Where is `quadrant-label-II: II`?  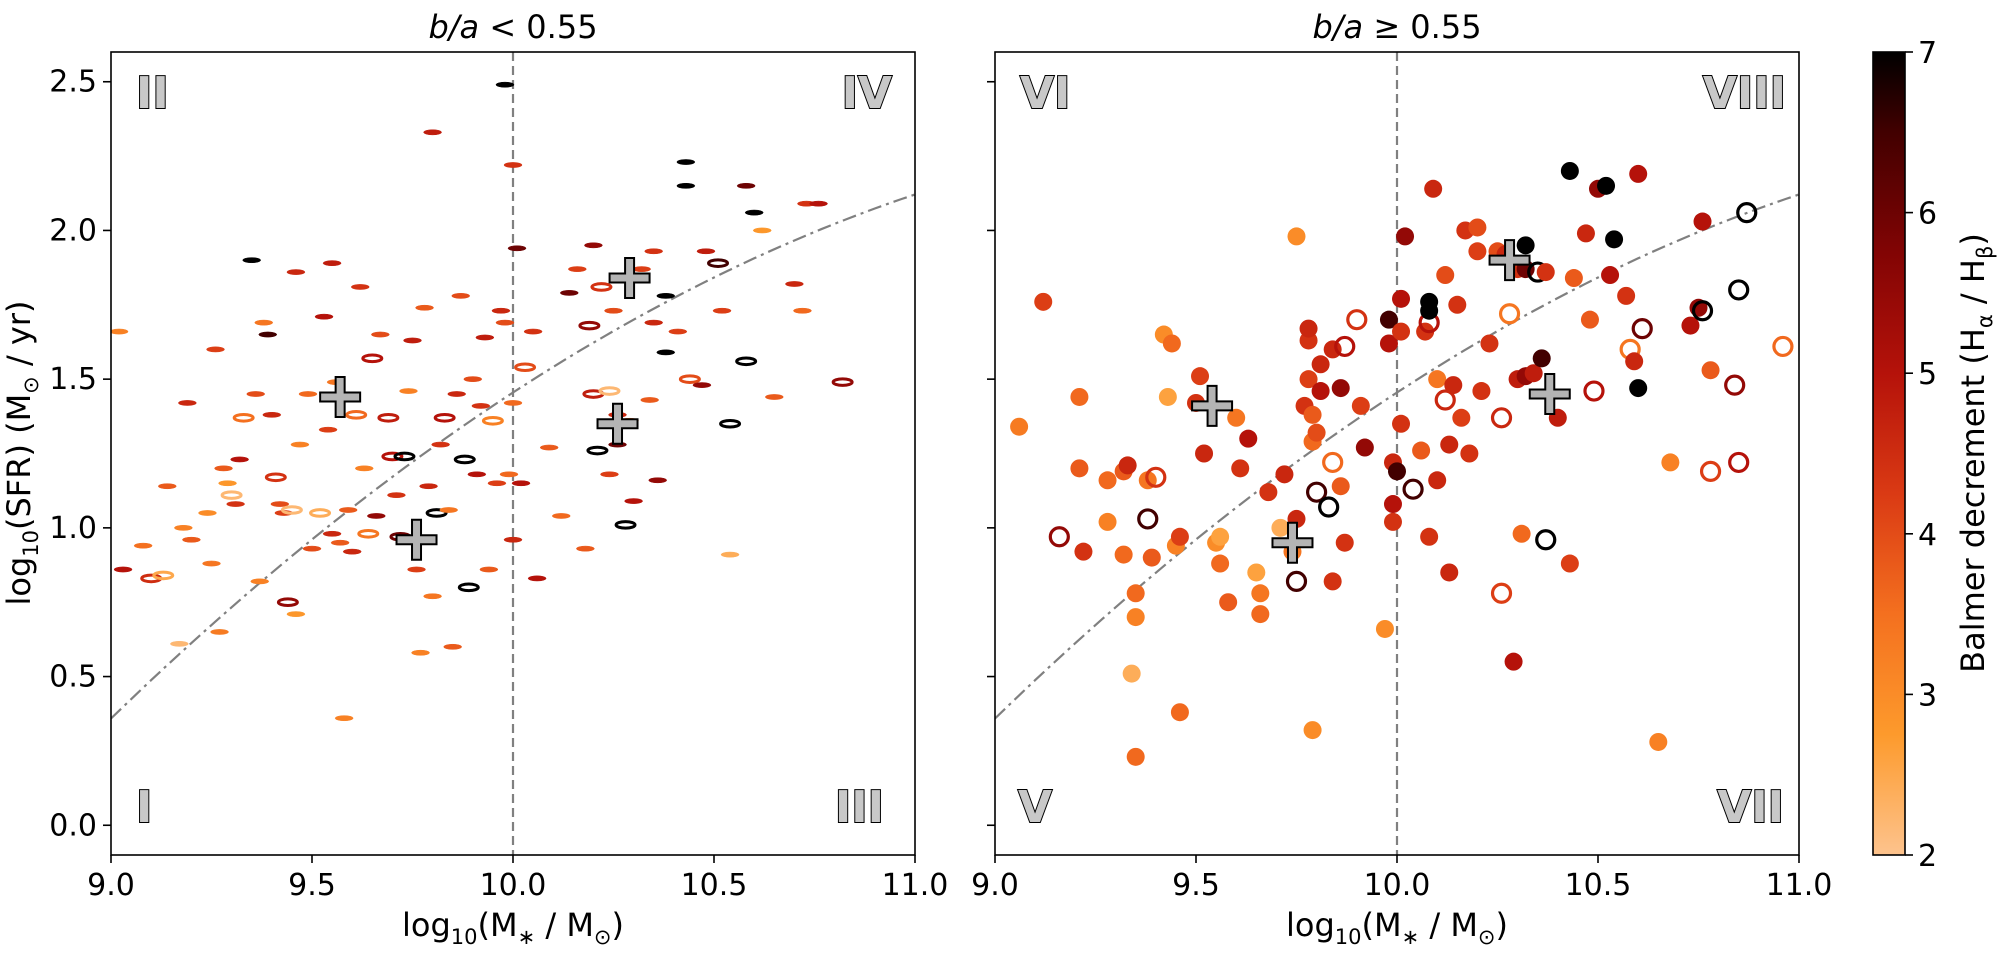
quadrant-label-II: II is located at coordinates (152, 93).